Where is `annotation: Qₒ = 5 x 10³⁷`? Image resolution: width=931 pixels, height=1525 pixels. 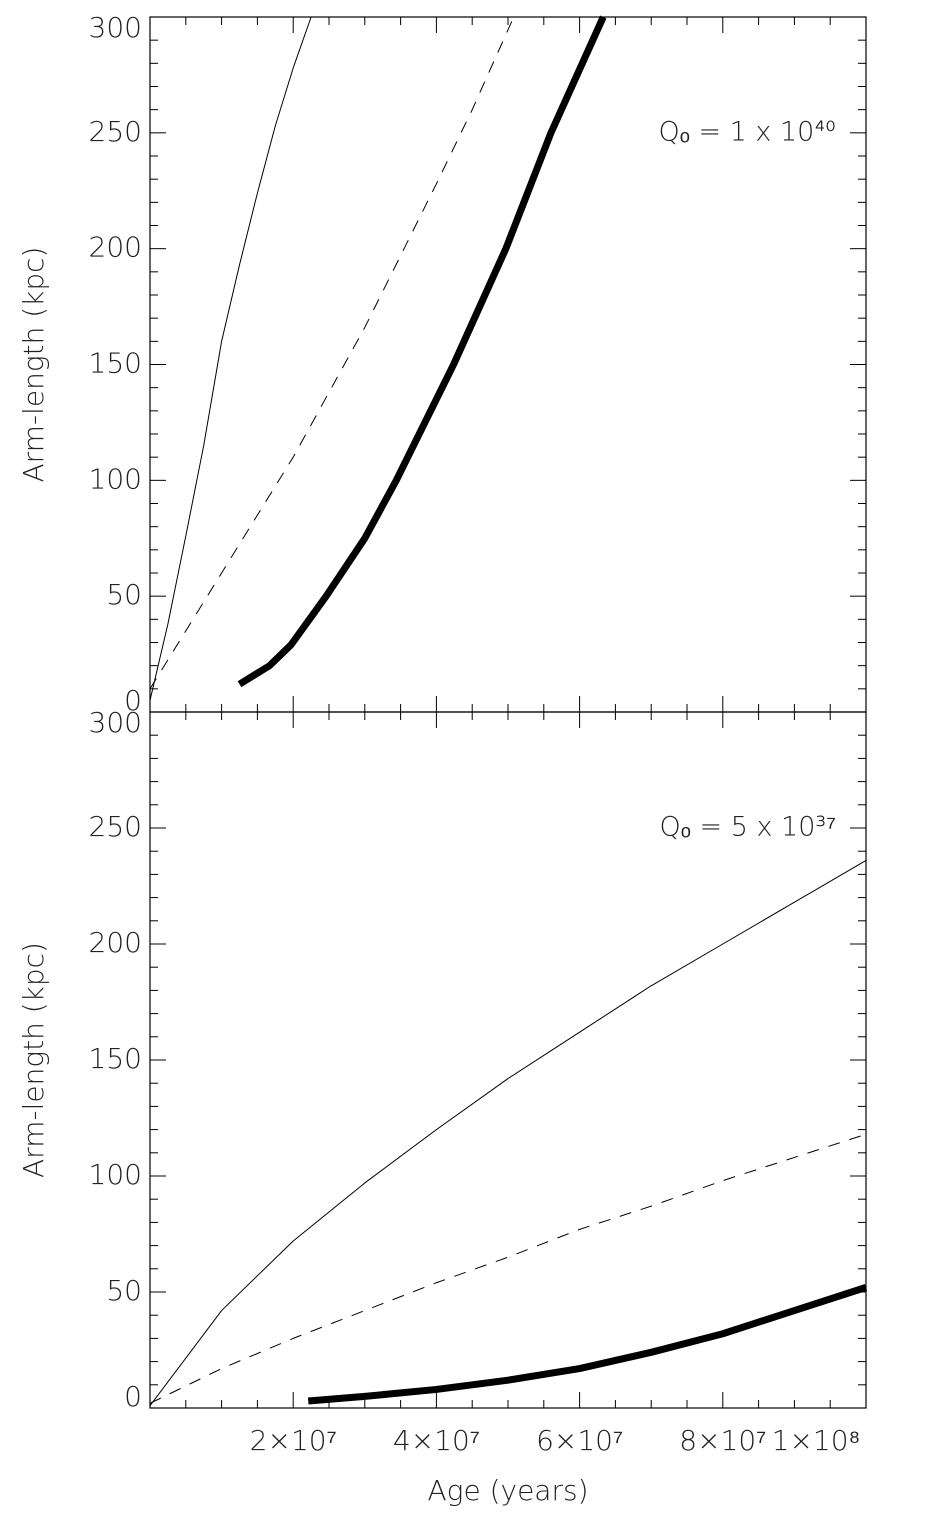
annotation: Qₒ = 5 x 10³⁷ is located at coordinates (747, 827).